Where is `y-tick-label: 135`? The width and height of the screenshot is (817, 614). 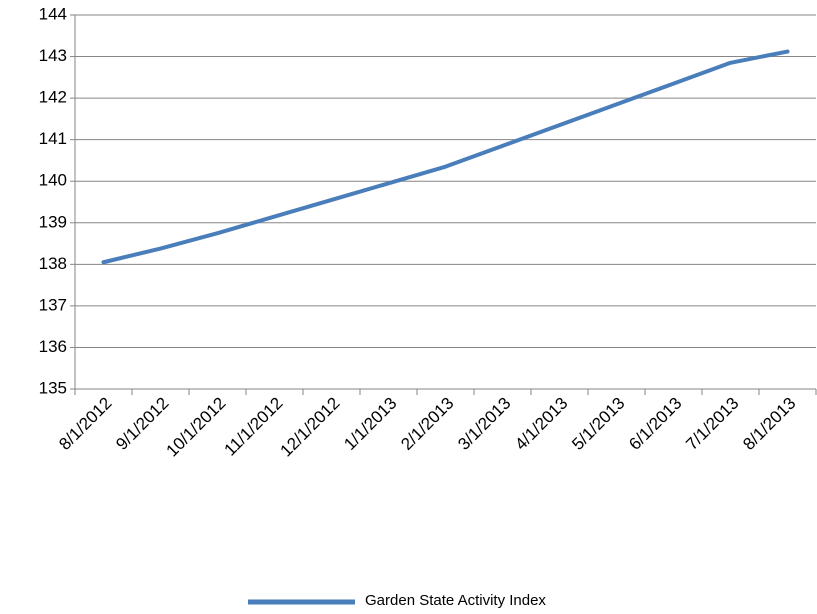
y-tick-label: 135 is located at coordinates (53, 387).